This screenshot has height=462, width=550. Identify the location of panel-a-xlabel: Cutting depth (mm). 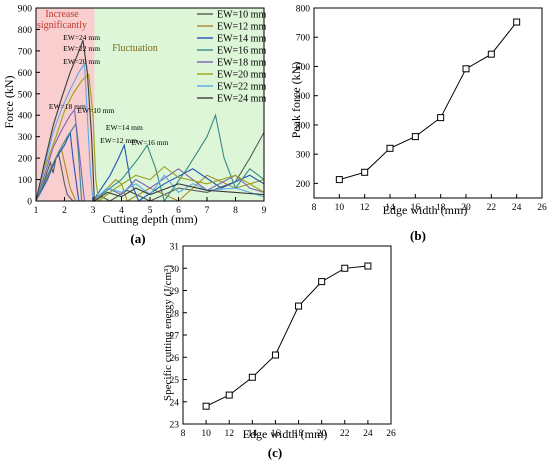
(149, 219).